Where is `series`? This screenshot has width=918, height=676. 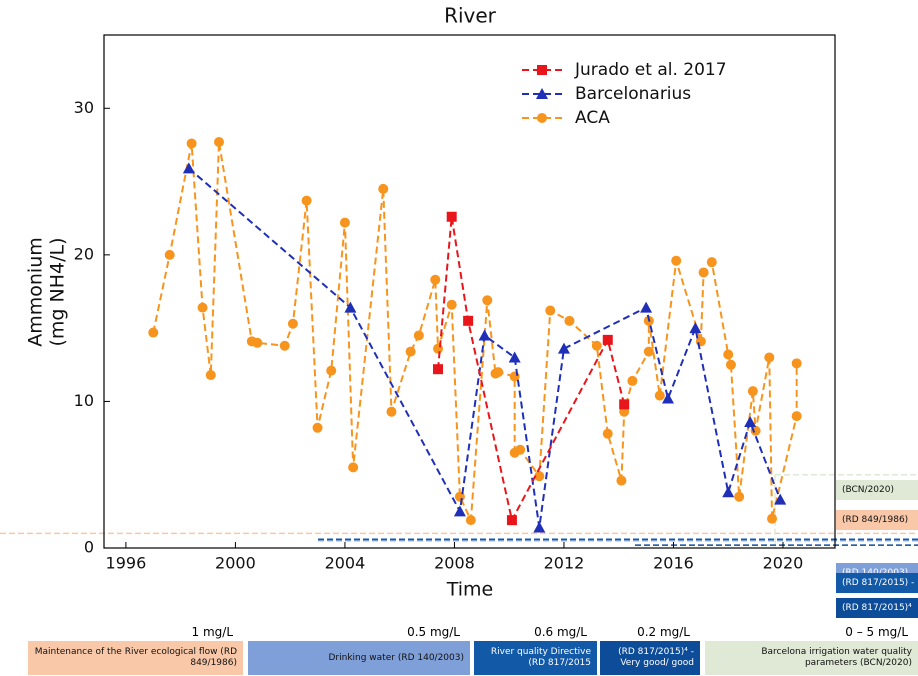 series is located at coordinates (531, 368).